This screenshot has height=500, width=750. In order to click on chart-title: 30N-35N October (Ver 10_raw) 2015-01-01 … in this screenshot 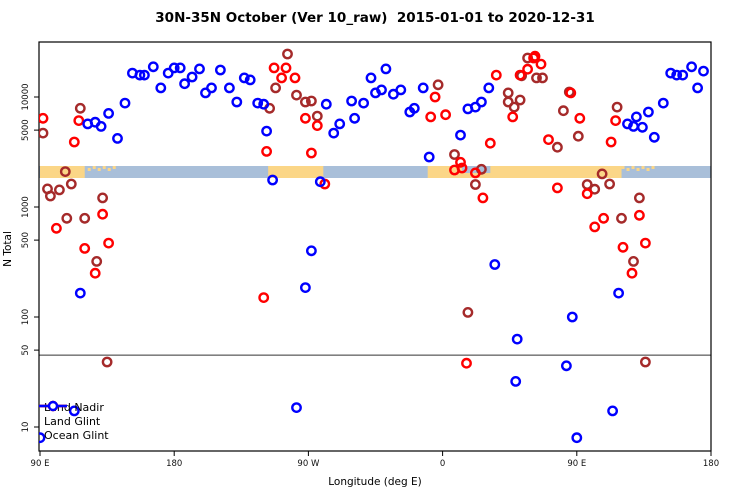, I will do `click(375, 18)`.